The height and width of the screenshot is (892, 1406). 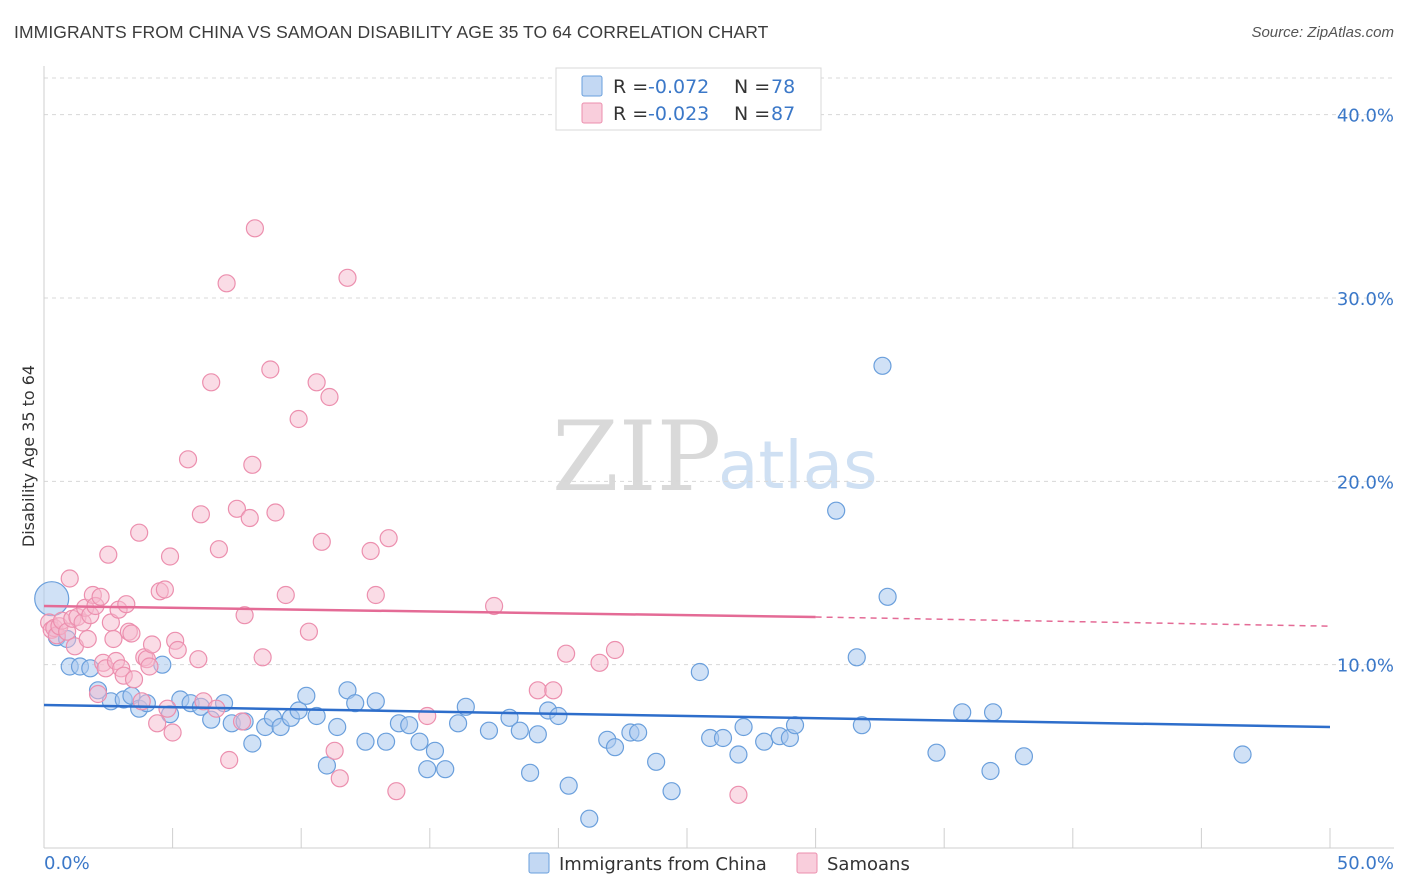 What do you see at coordinates (715, 457) in the screenshot?
I see `watermark: ZIP atlas` at bounding box center [715, 457].